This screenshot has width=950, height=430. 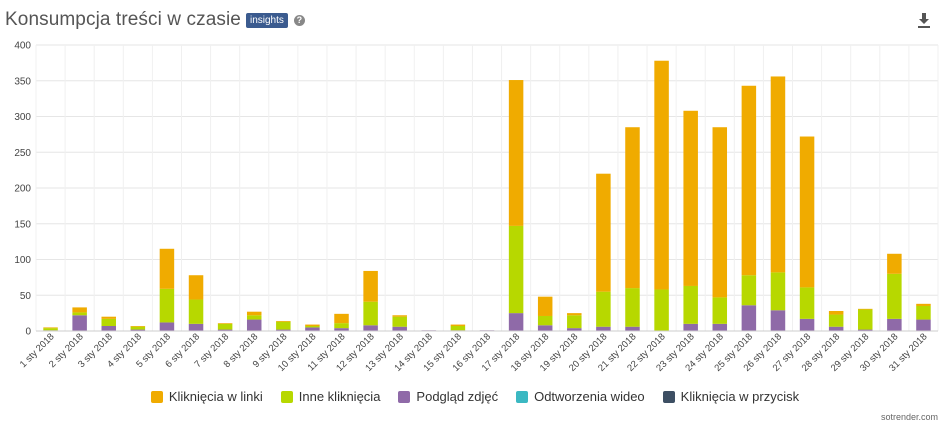 I want to click on y-tick-label: 400, so click(x=22, y=46).